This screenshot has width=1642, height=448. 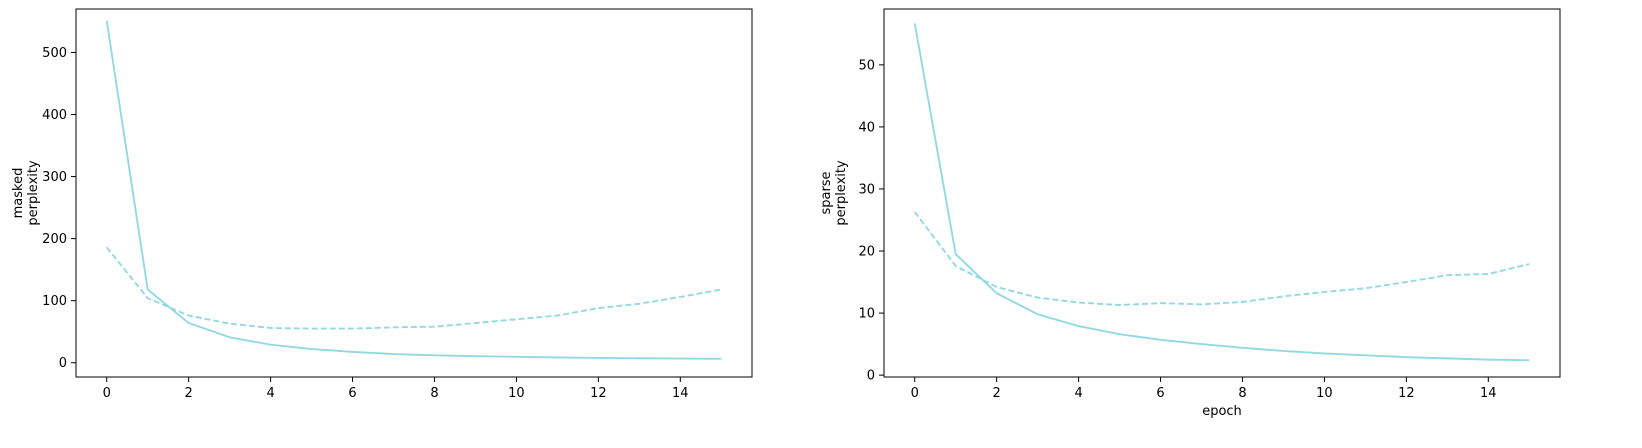 What do you see at coordinates (866, 189) in the screenshot?
I see `y-tick-label: 30` at bounding box center [866, 189].